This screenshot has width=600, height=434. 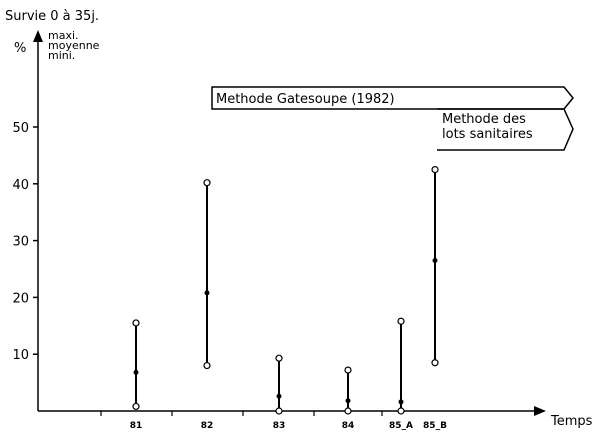 I want to click on x-tick-label: 81, so click(x=136, y=426).